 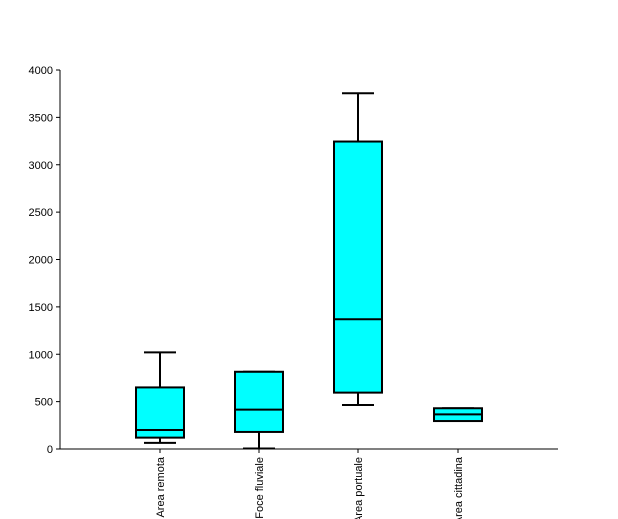 What do you see at coordinates (459, 487) in the screenshot?
I see `x-category-label: Area cittadina` at bounding box center [459, 487].